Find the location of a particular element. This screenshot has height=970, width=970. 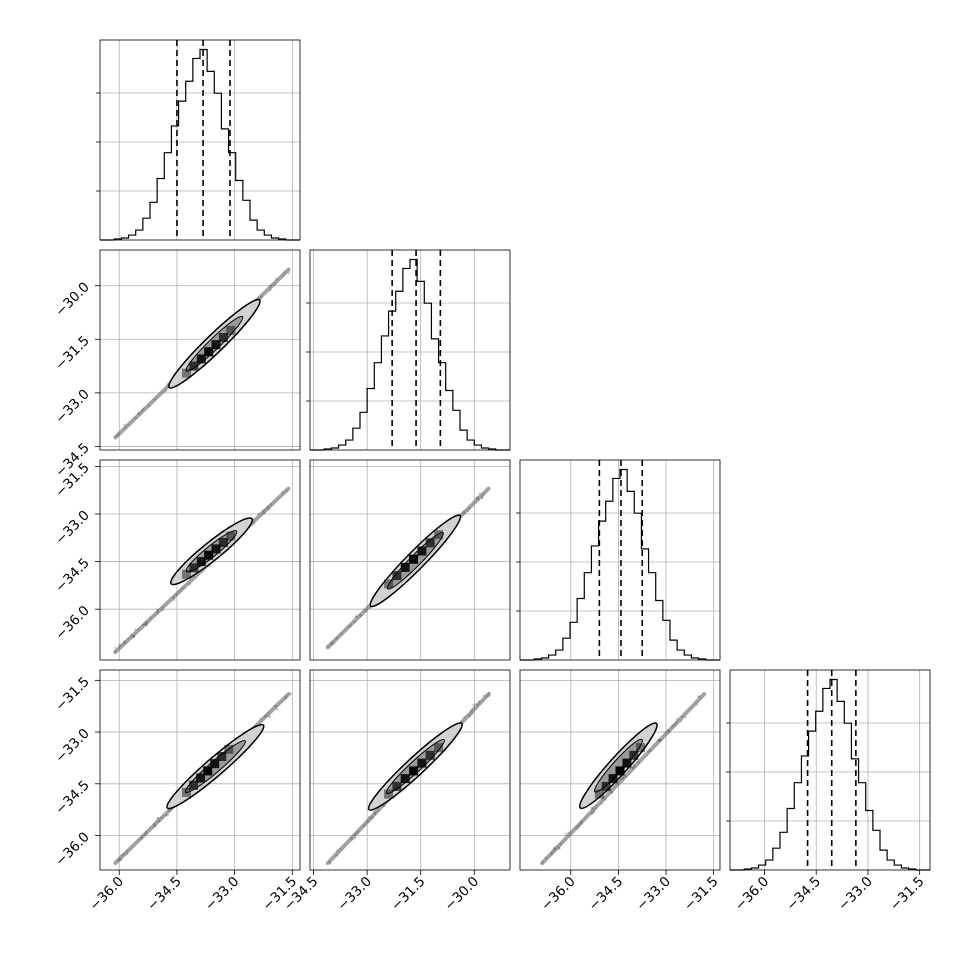

y-tick-label-1-3: −30.0 is located at coordinates (72, 299).